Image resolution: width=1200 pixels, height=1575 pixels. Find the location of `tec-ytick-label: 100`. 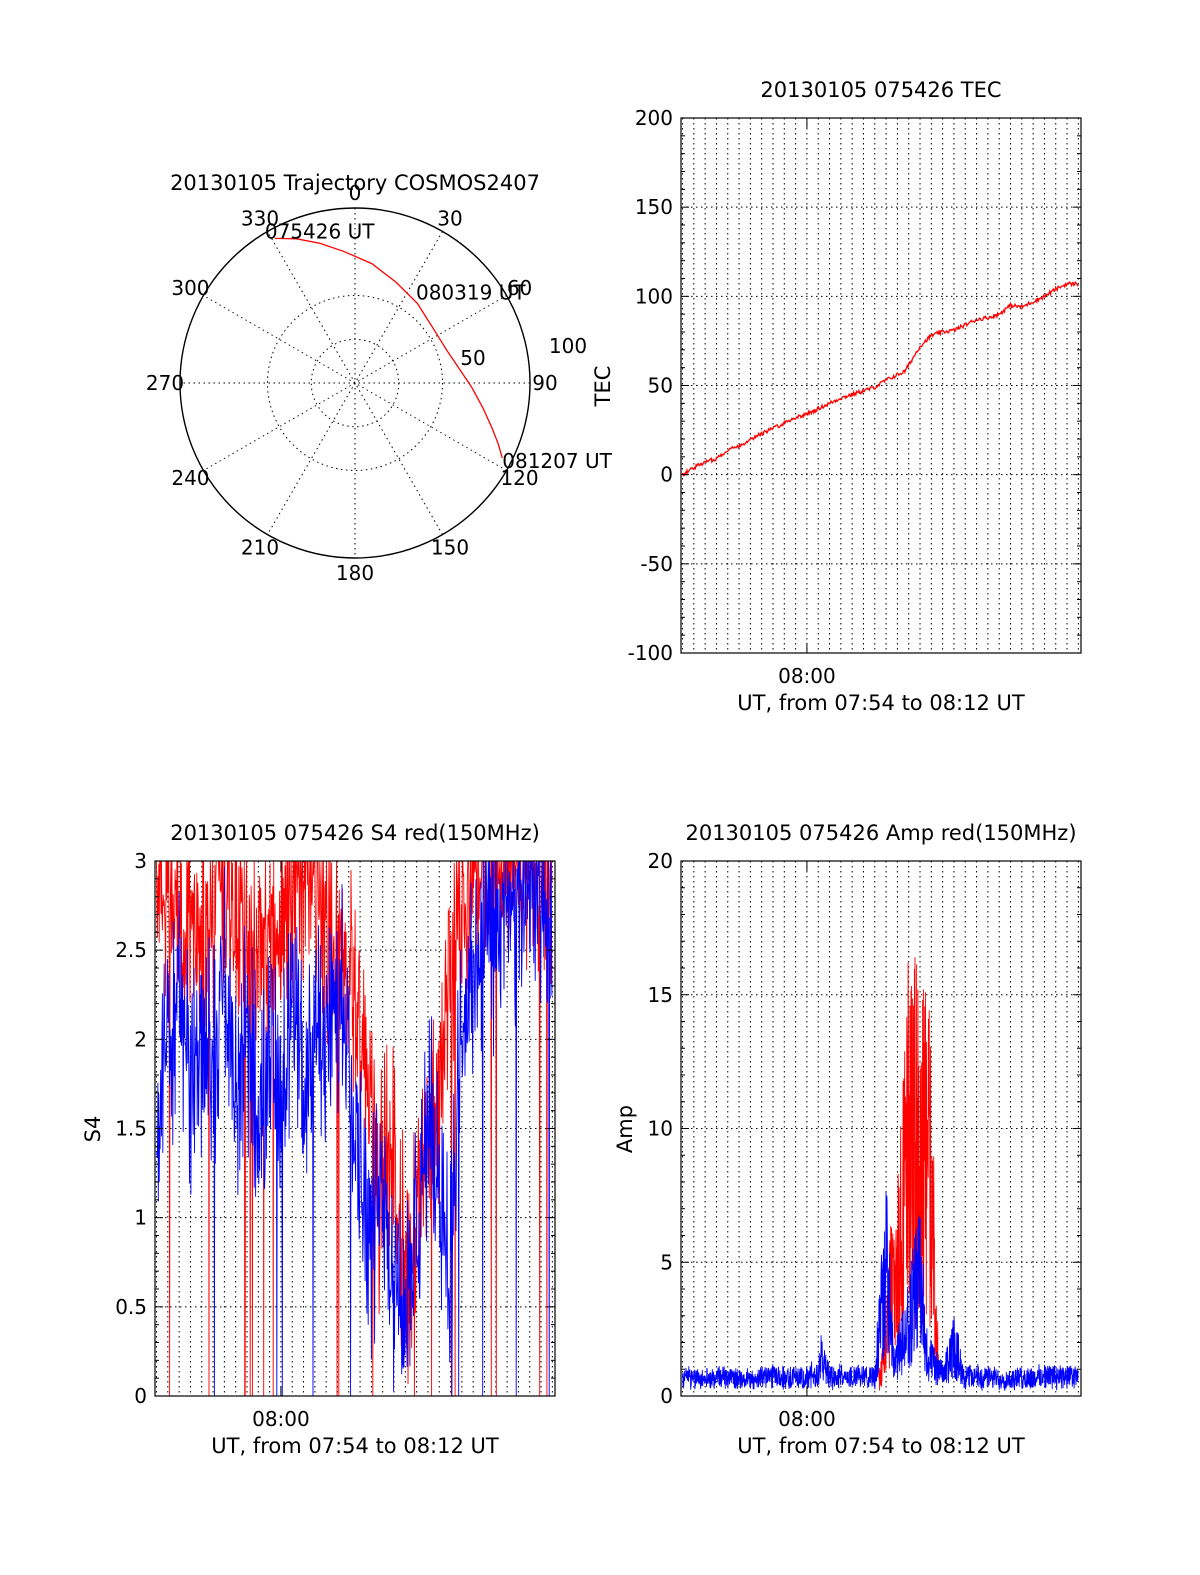

tec-ytick-label: 100 is located at coordinates (654, 296).